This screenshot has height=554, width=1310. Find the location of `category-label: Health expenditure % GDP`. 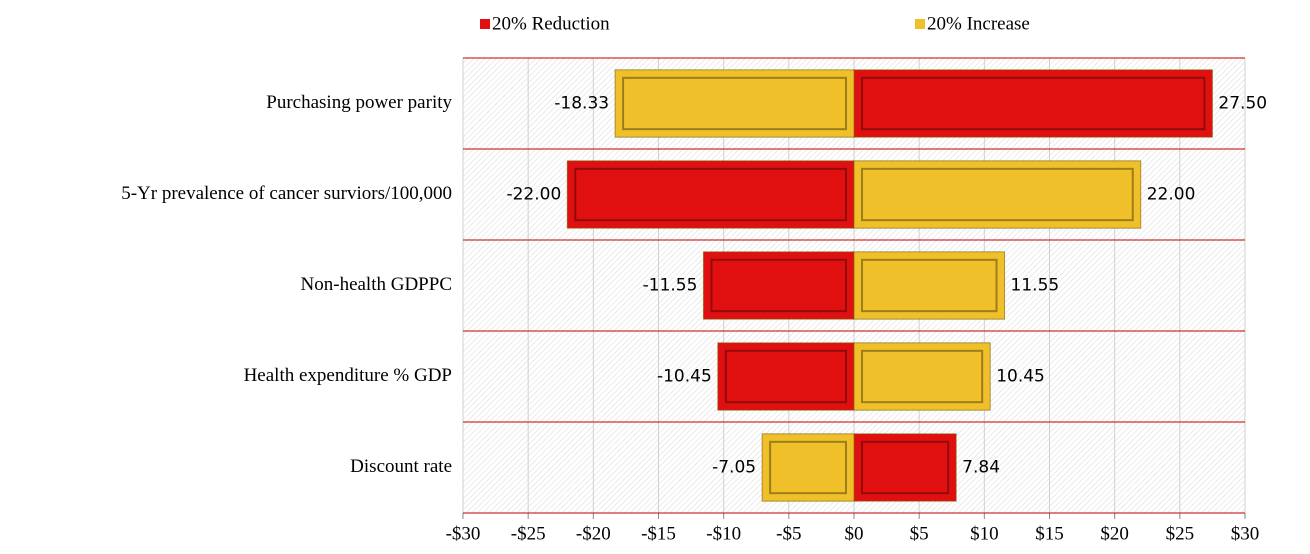

category-label: Health expenditure % GDP is located at coordinates (348, 375).